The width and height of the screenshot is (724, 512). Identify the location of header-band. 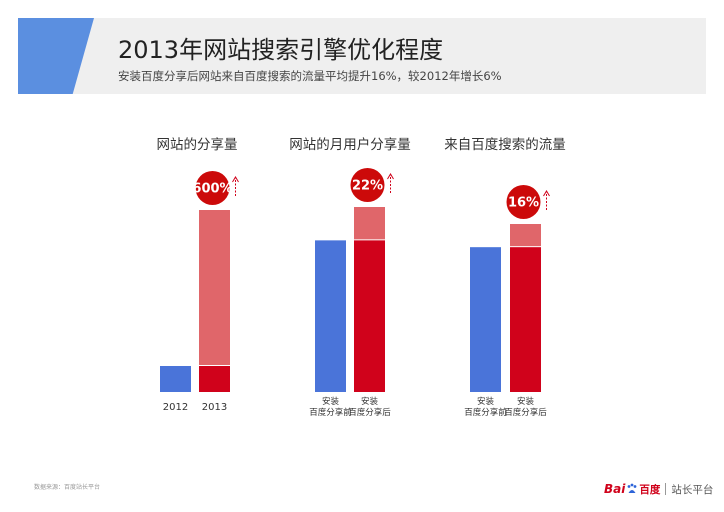
(362, 56).